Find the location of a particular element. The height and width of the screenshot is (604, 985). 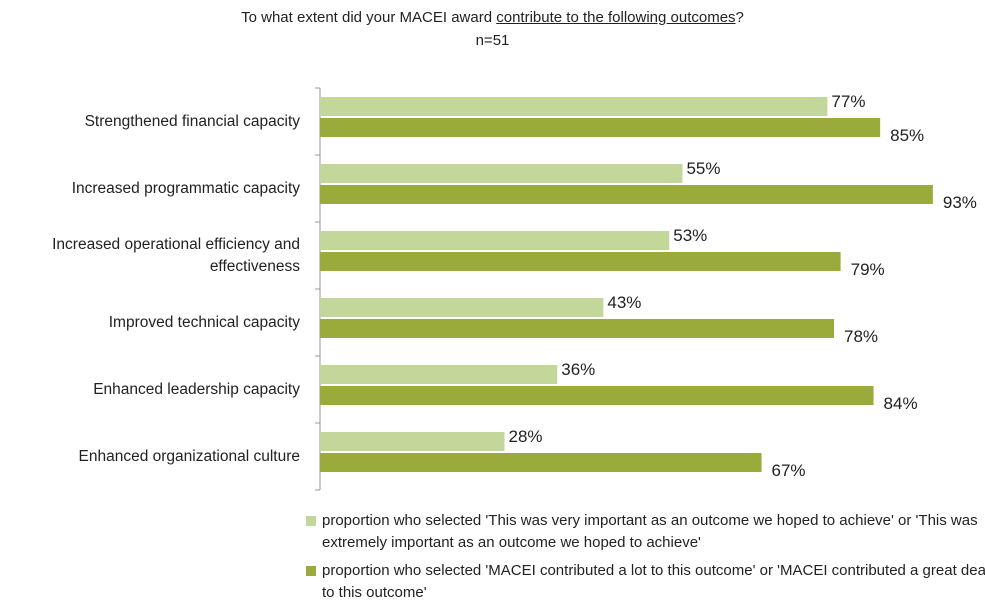

data-label: 53% is located at coordinates (690, 235).